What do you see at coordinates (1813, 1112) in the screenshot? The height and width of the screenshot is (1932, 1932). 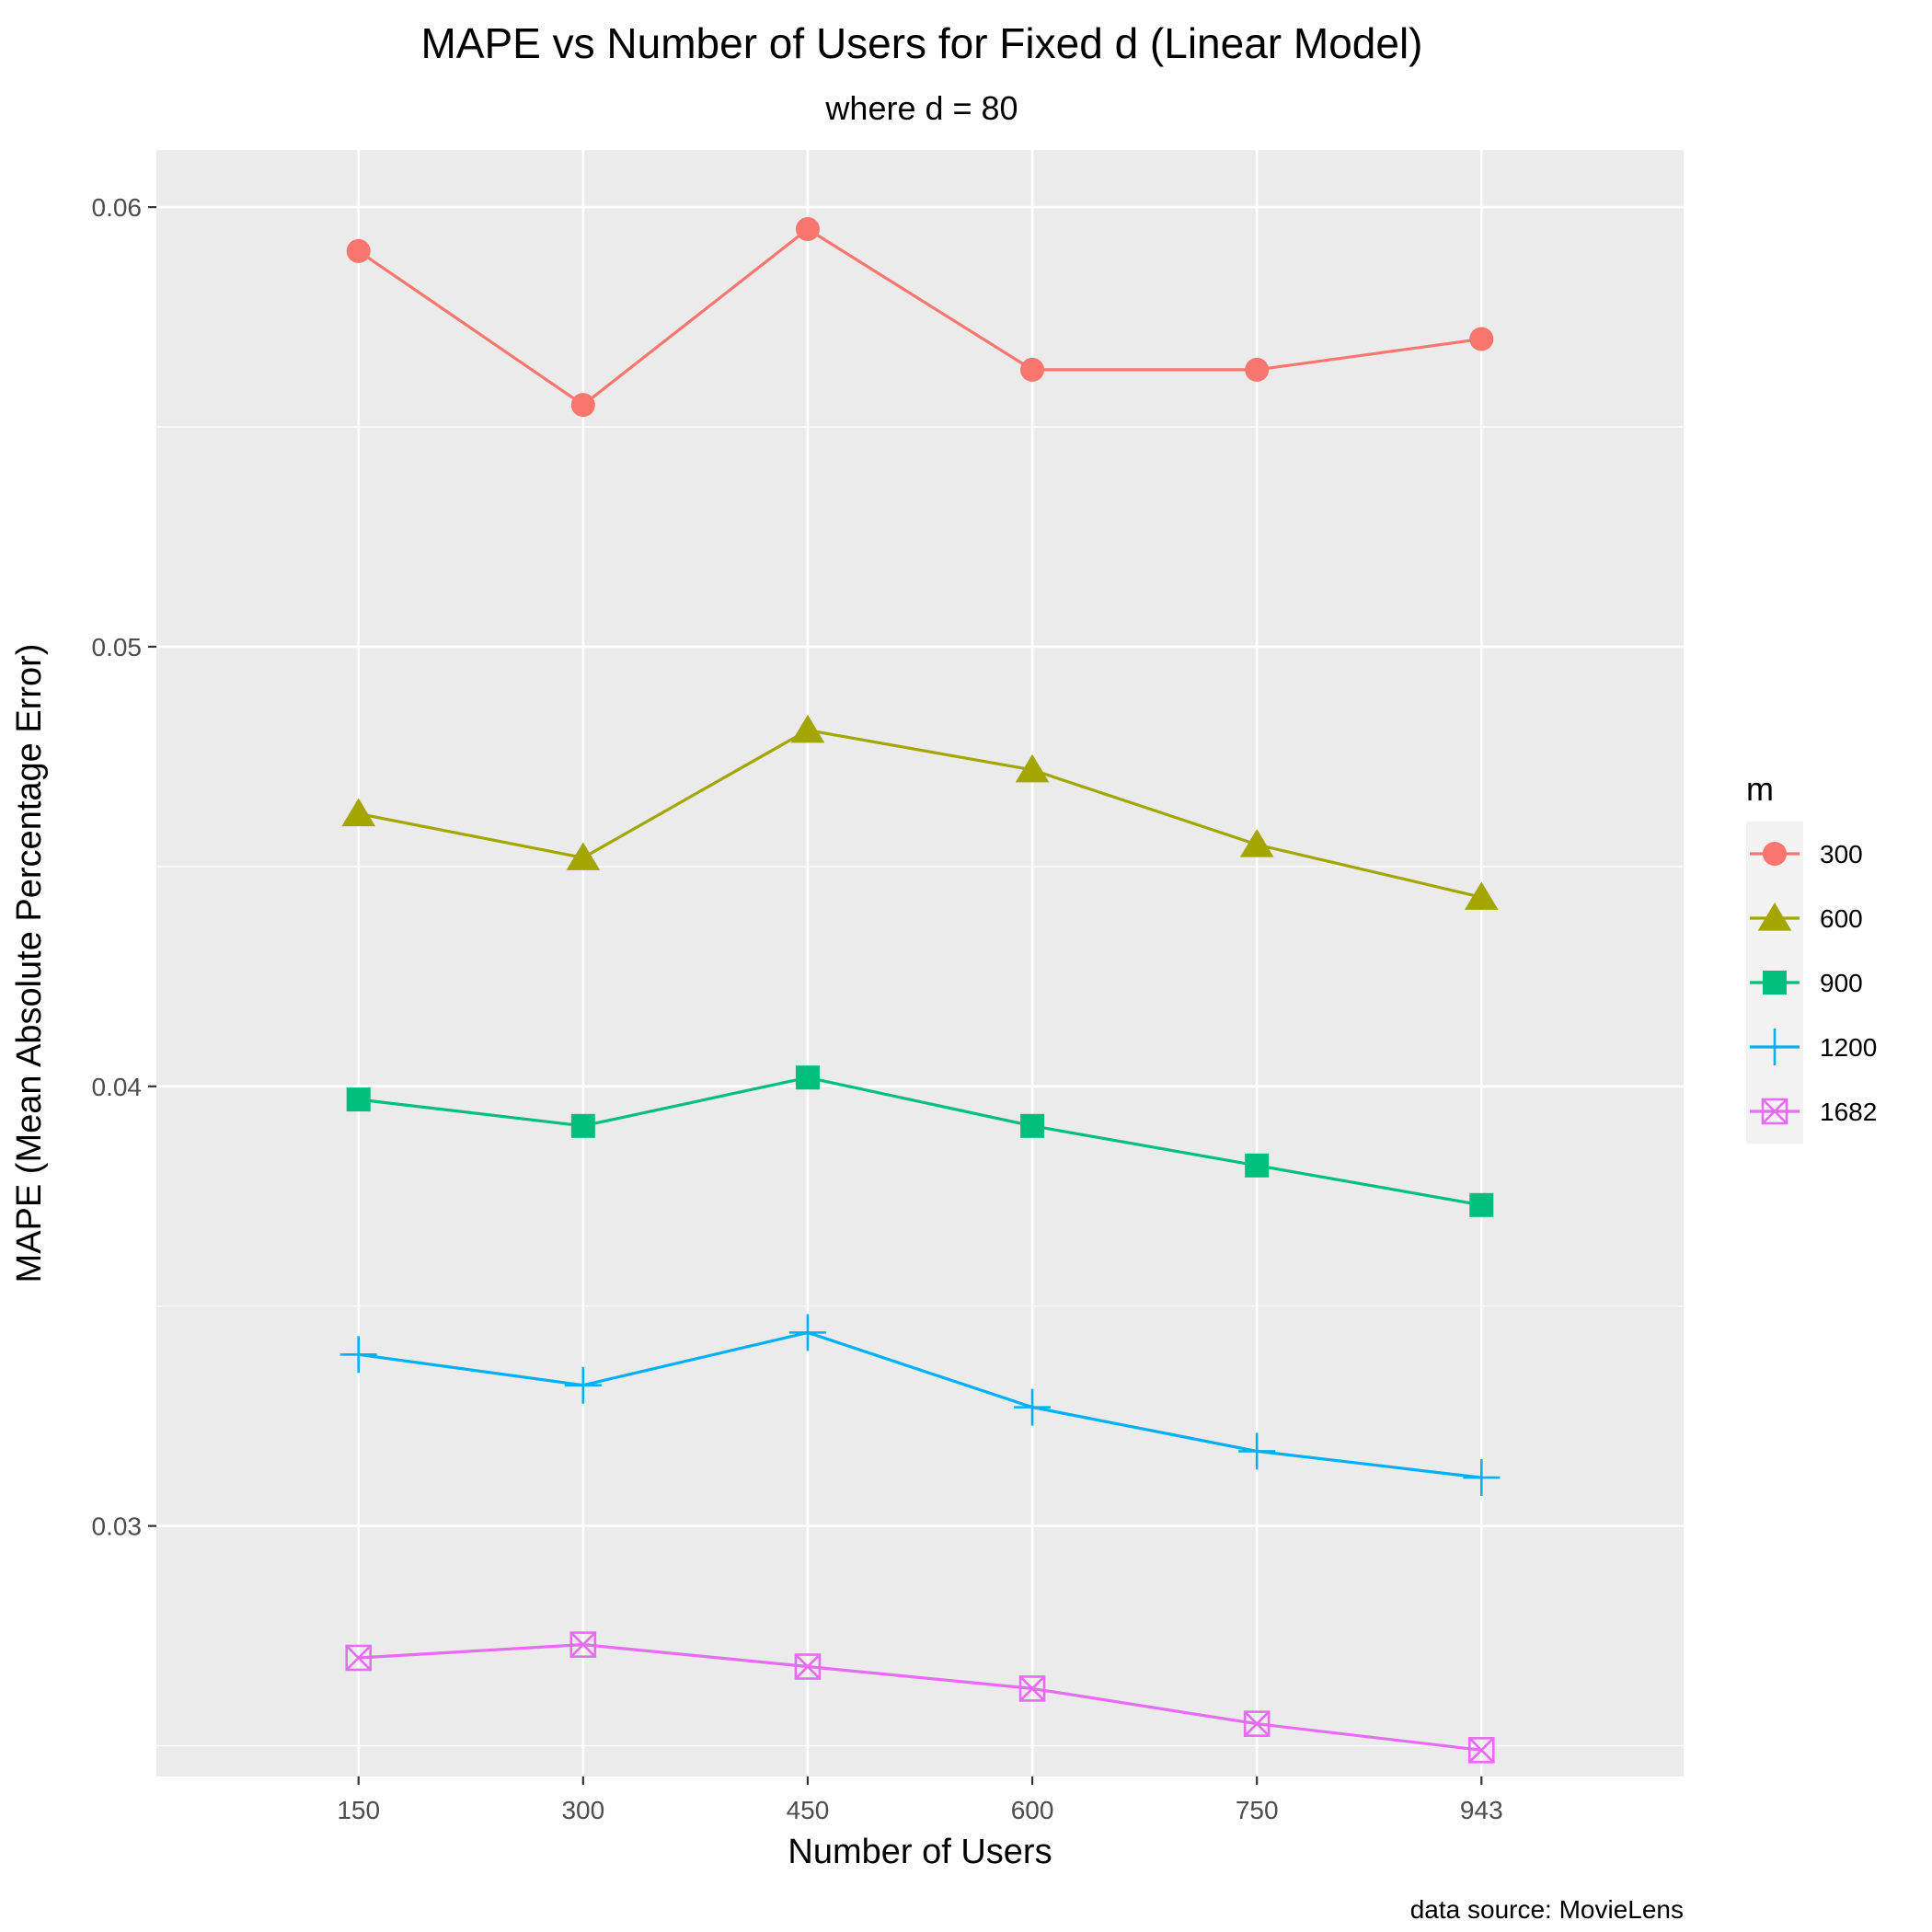 I see `legend-item-1682: 1682` at bounding box center [1813, 1112].